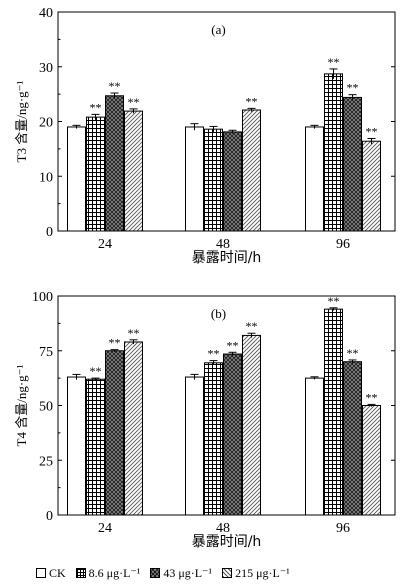 Image resolution: width=413 pixels, height=587 pixels. Describe the element at coordinates (188, 572) in the screenshot. I see `legend-label: 43 μg·L⁻¹` at that location.